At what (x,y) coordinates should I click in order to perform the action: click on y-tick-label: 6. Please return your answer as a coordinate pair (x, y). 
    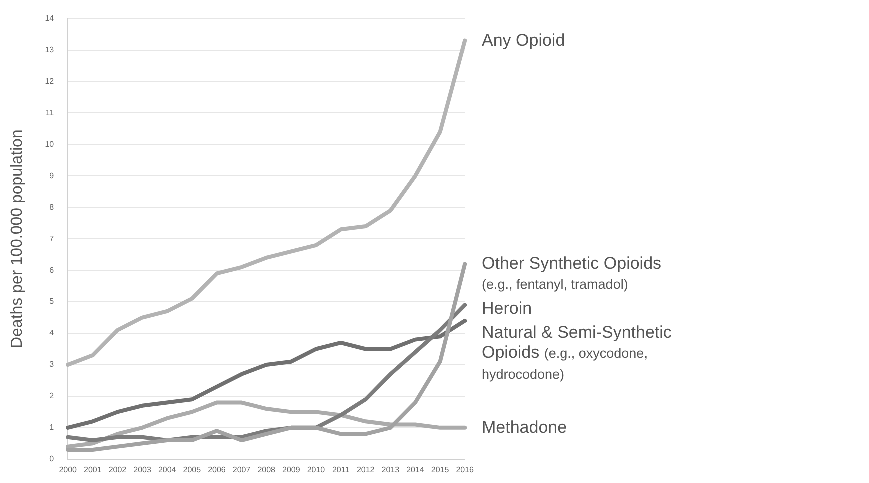
    Looking at the image, I should click on (52, 270).